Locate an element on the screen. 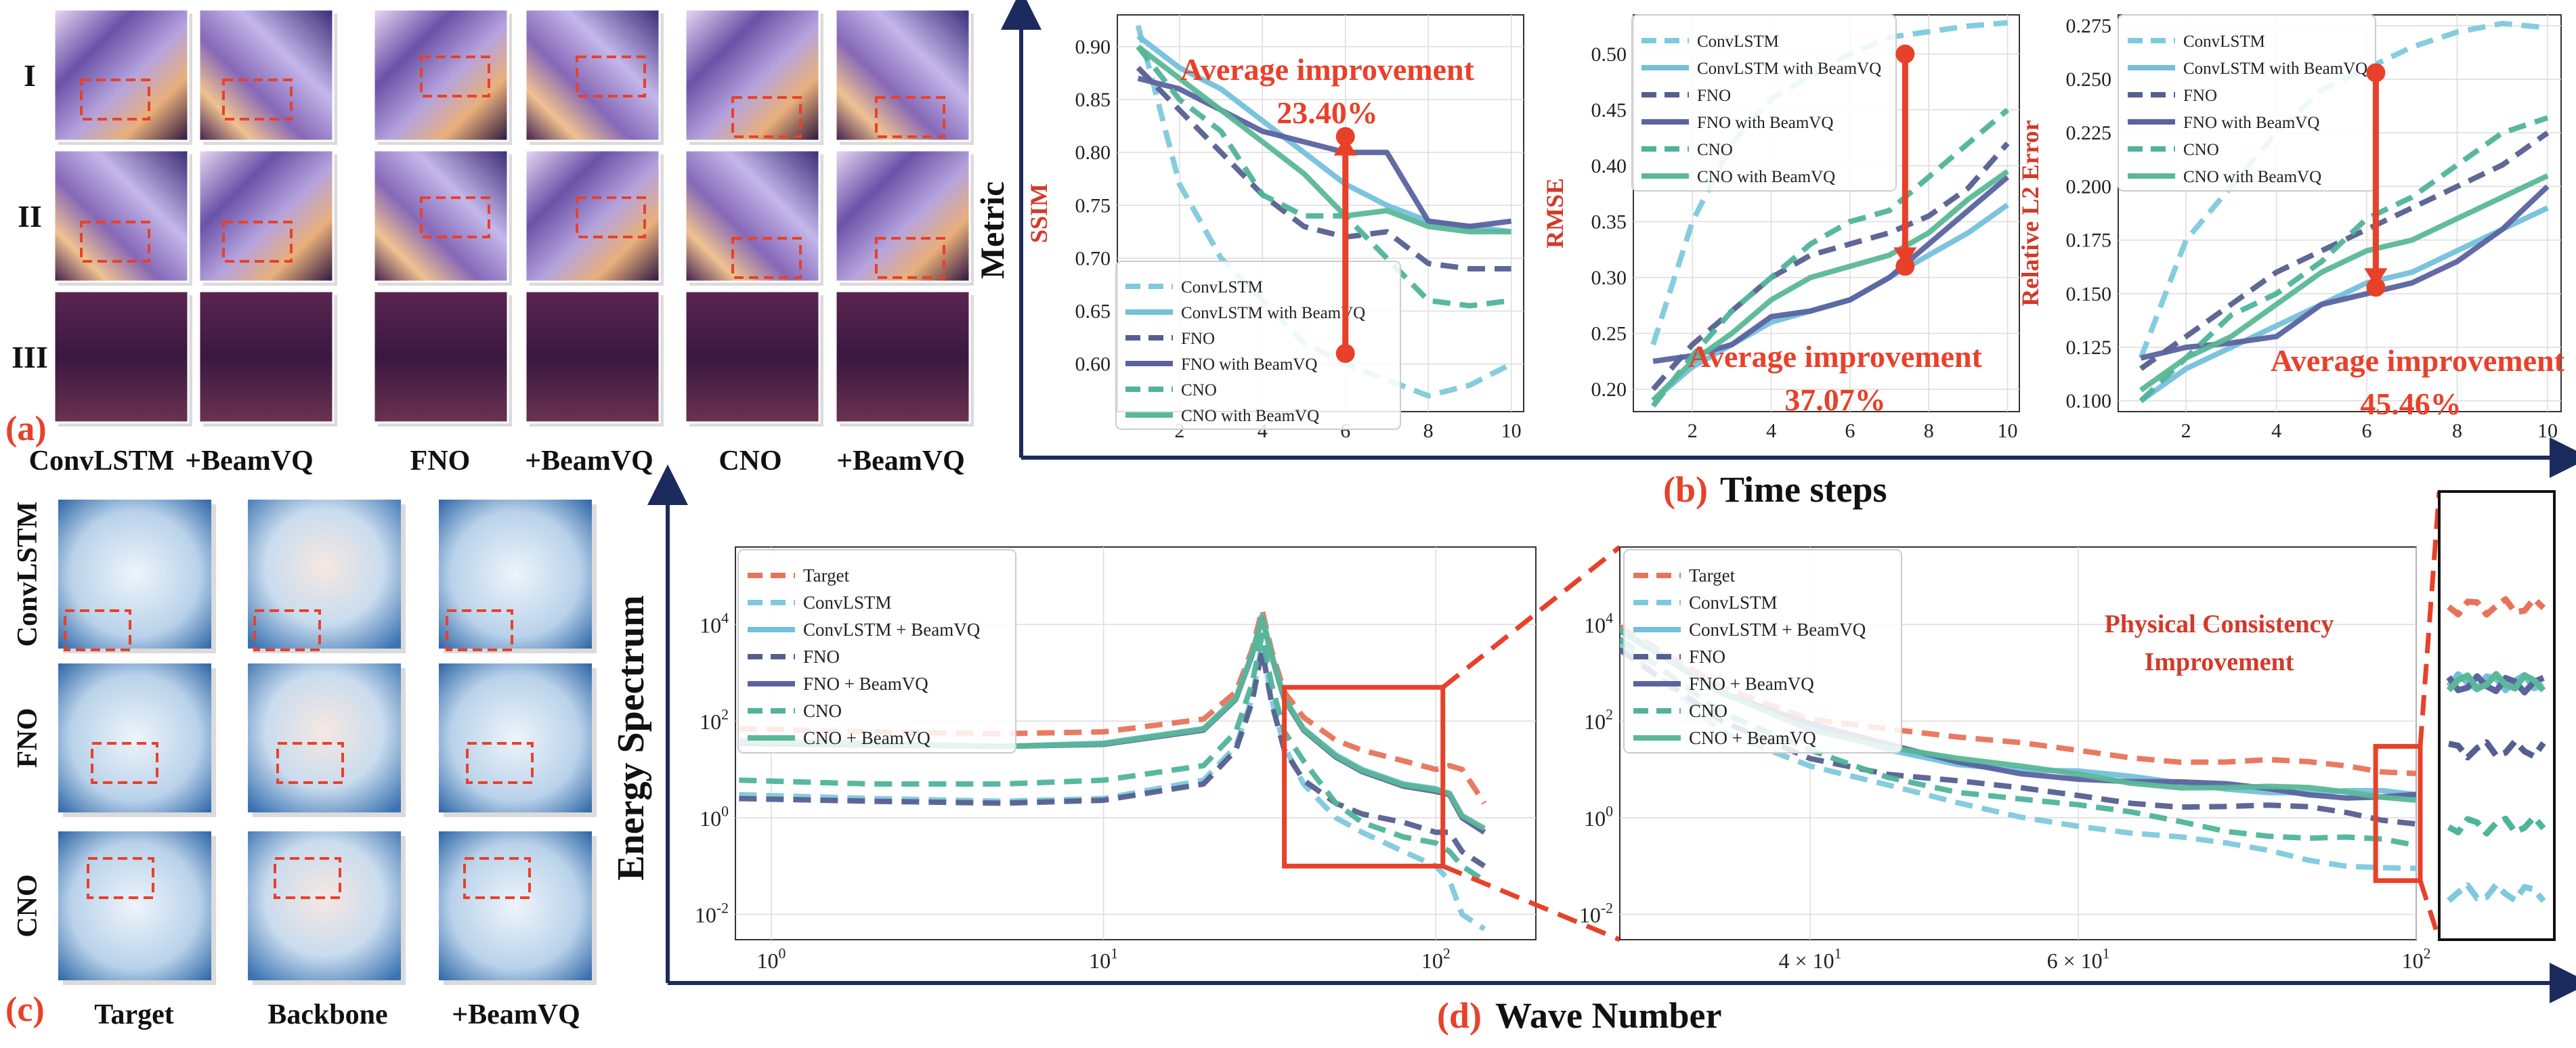 This screenshot has height=1048, width=2576. panel-b-ylabel: Metric is located at coordinates (992, 230).